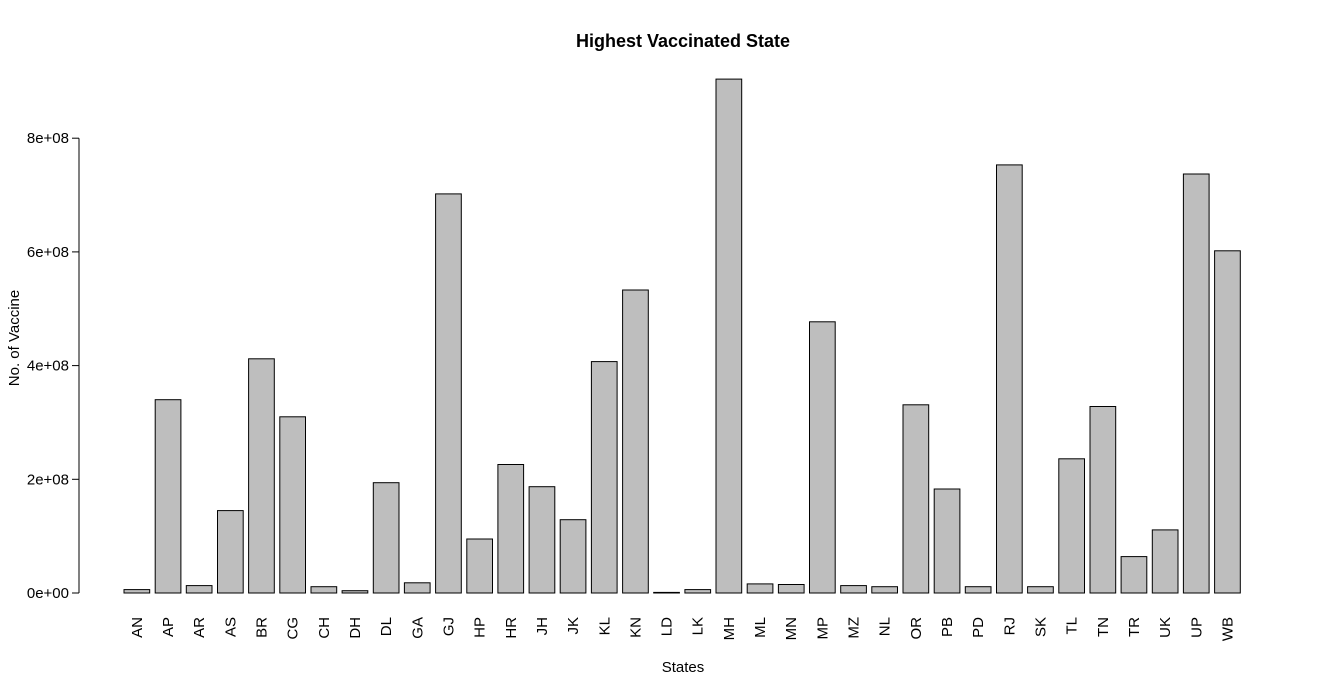  What do you see at coordinates (822, 628) in the screenshot?
I see `x-tick-label-mp: MP` at bounding box center [822, 628].